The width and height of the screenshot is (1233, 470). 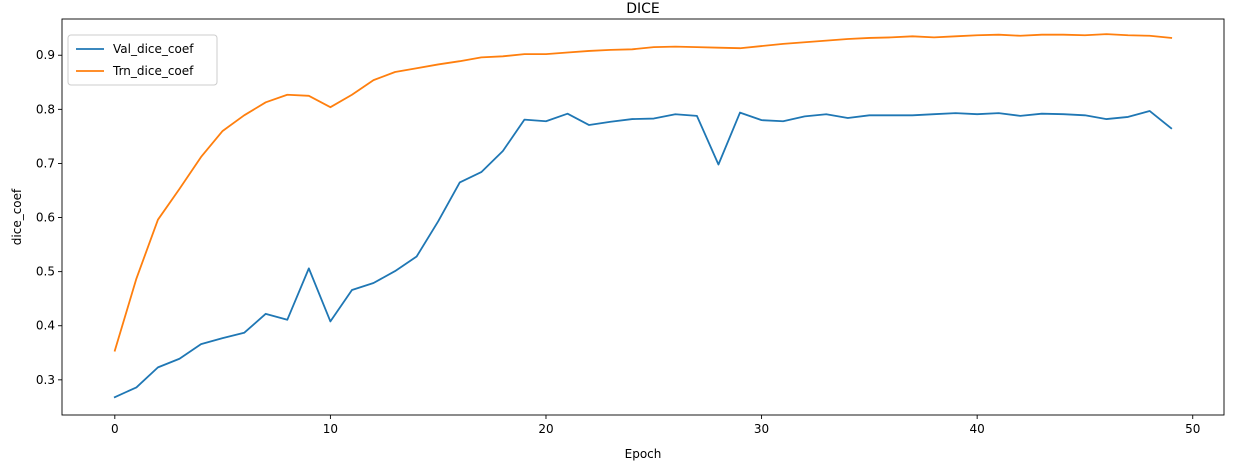 What do you see at coordinates (45, 380) in the screenshot?
I see `y-tick-label: 0.3` at bounding box center [45, 380].